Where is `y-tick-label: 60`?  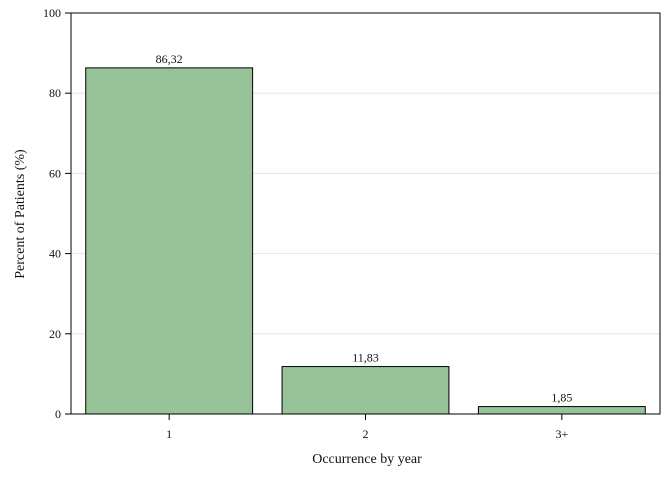 y-tick-label: 60 is located at coordinates (55, 173).